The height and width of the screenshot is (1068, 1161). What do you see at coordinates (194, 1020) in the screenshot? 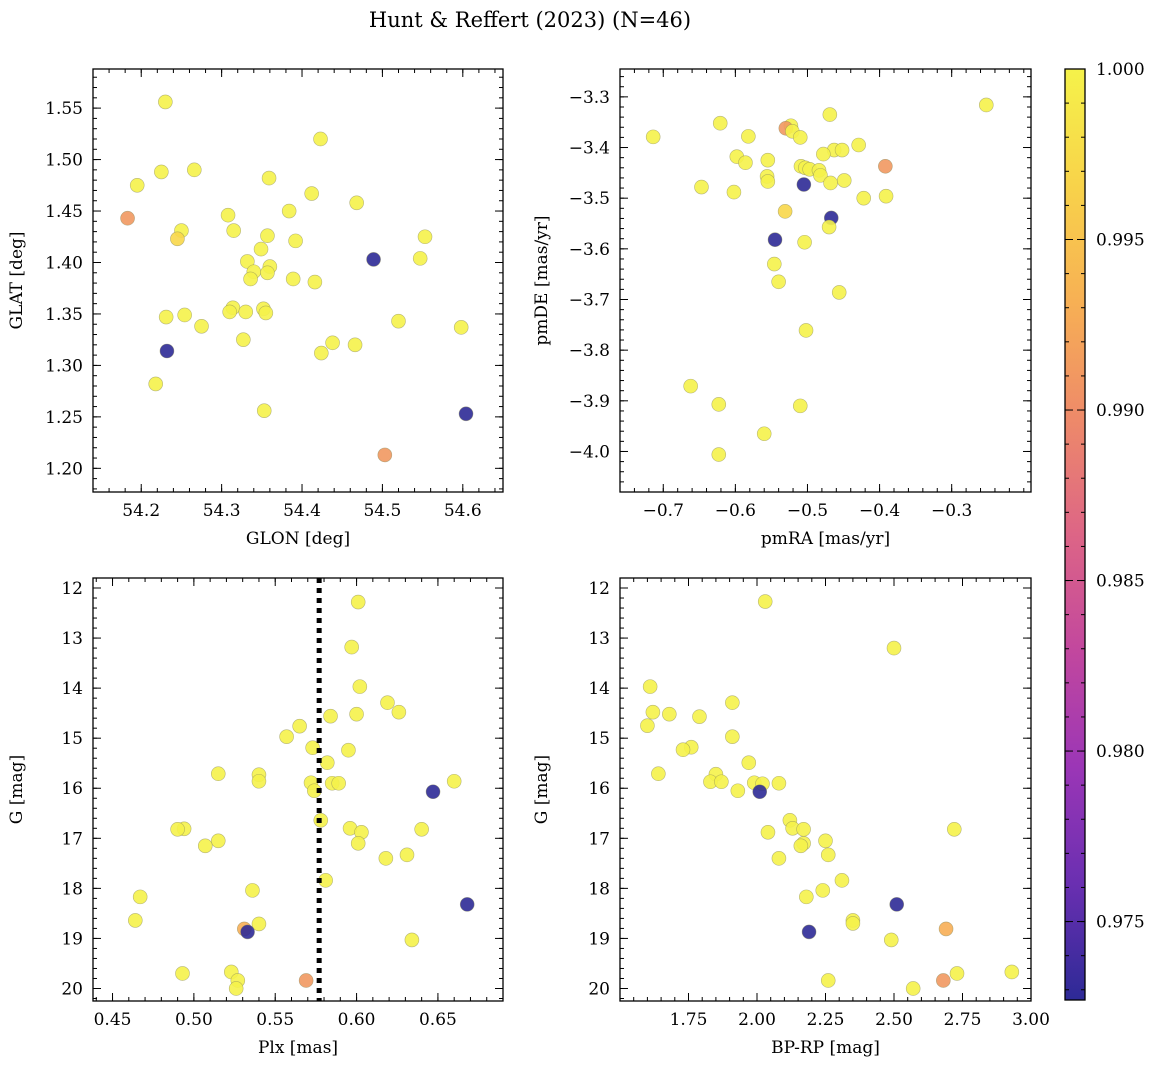
I see `x-tick-label: 0.50` at bounding box center [194, 1020].